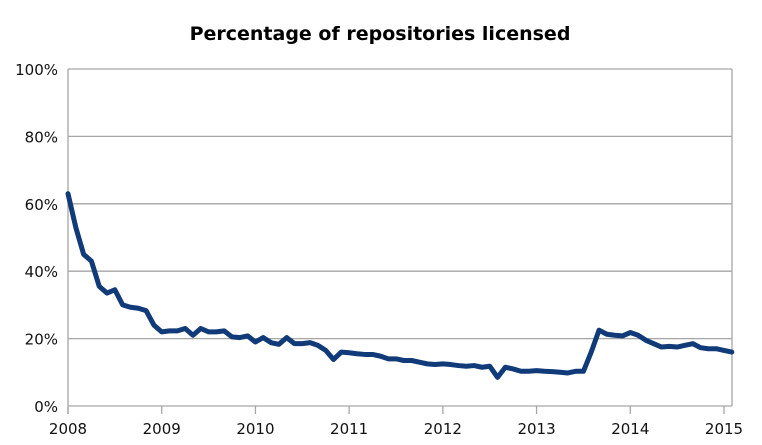 The image size is (762, 445). Describe the element at coordinates (630, 429) in the screenshot. I see `x-tick-label: 2014` at that location.